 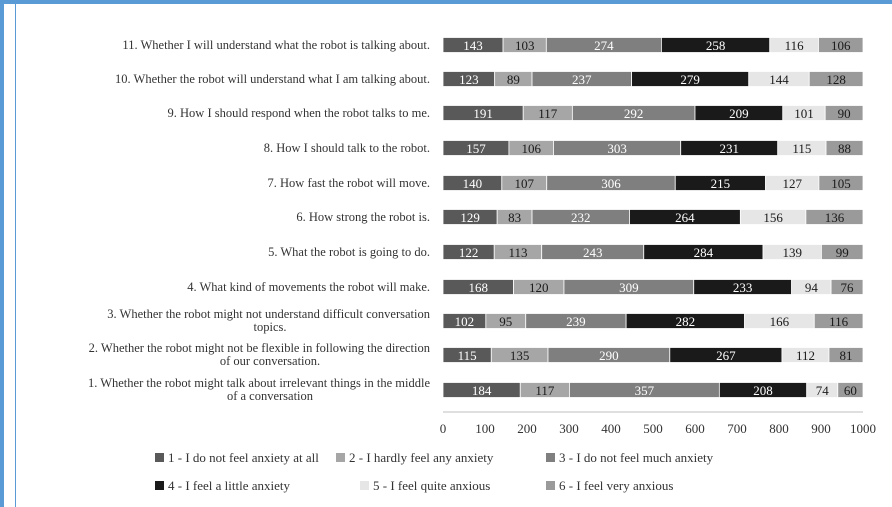 I want to click on x-tick-label: 100, so click(x=485, y=428).